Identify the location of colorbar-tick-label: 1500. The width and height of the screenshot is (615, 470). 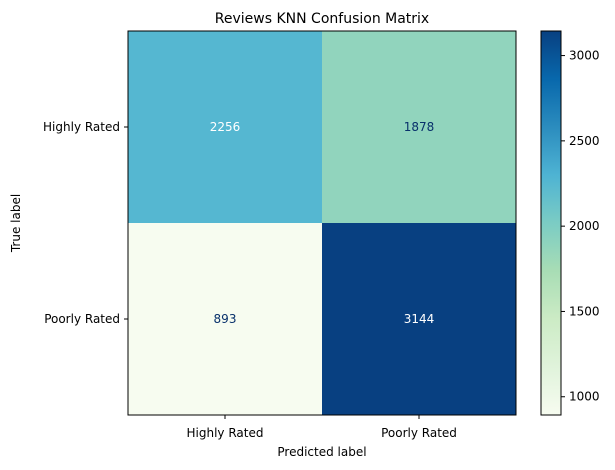
(584, 311).